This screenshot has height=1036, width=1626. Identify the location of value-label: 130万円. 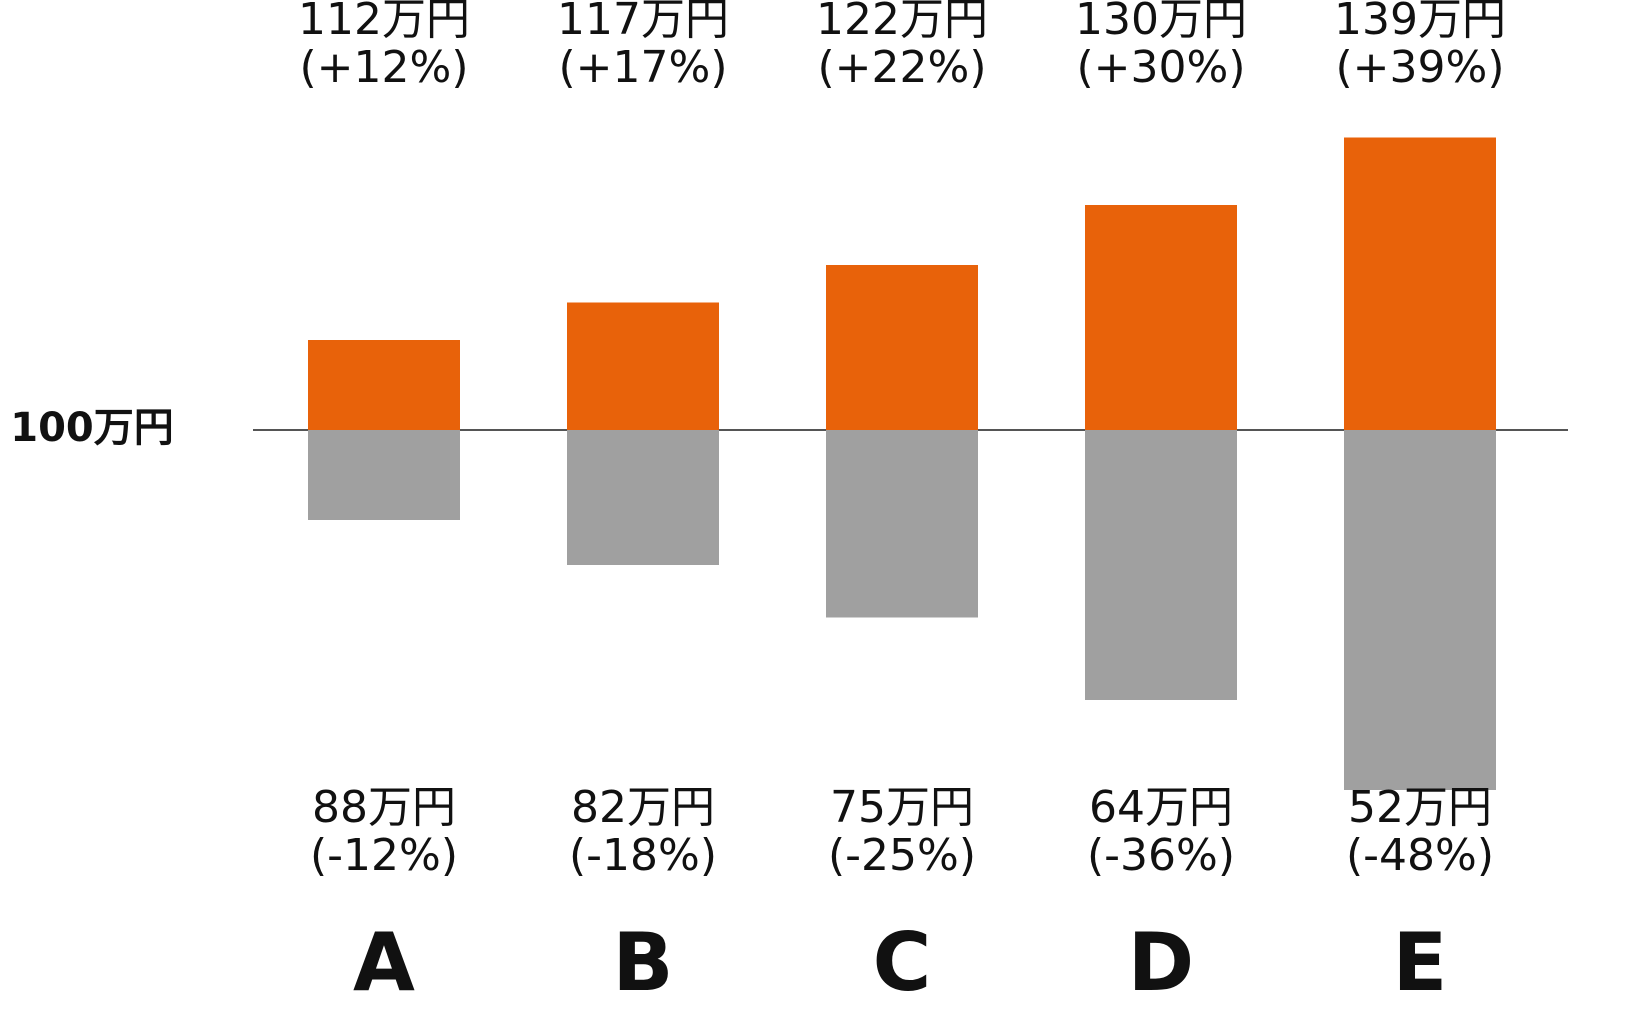
(1161, 22).